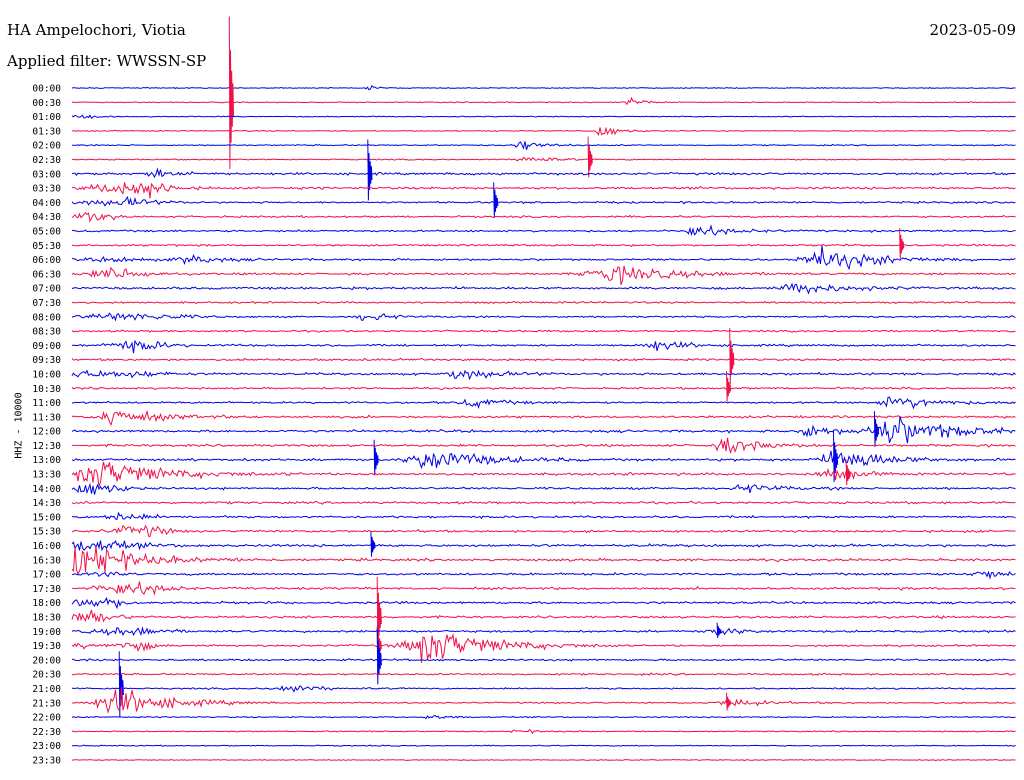 This screenshot has height=780, width=1024. What do you see at coordinates (46, 303) in the screenshot?
I see `time-tick-label: 07:30` at bounding box center [46, 303].